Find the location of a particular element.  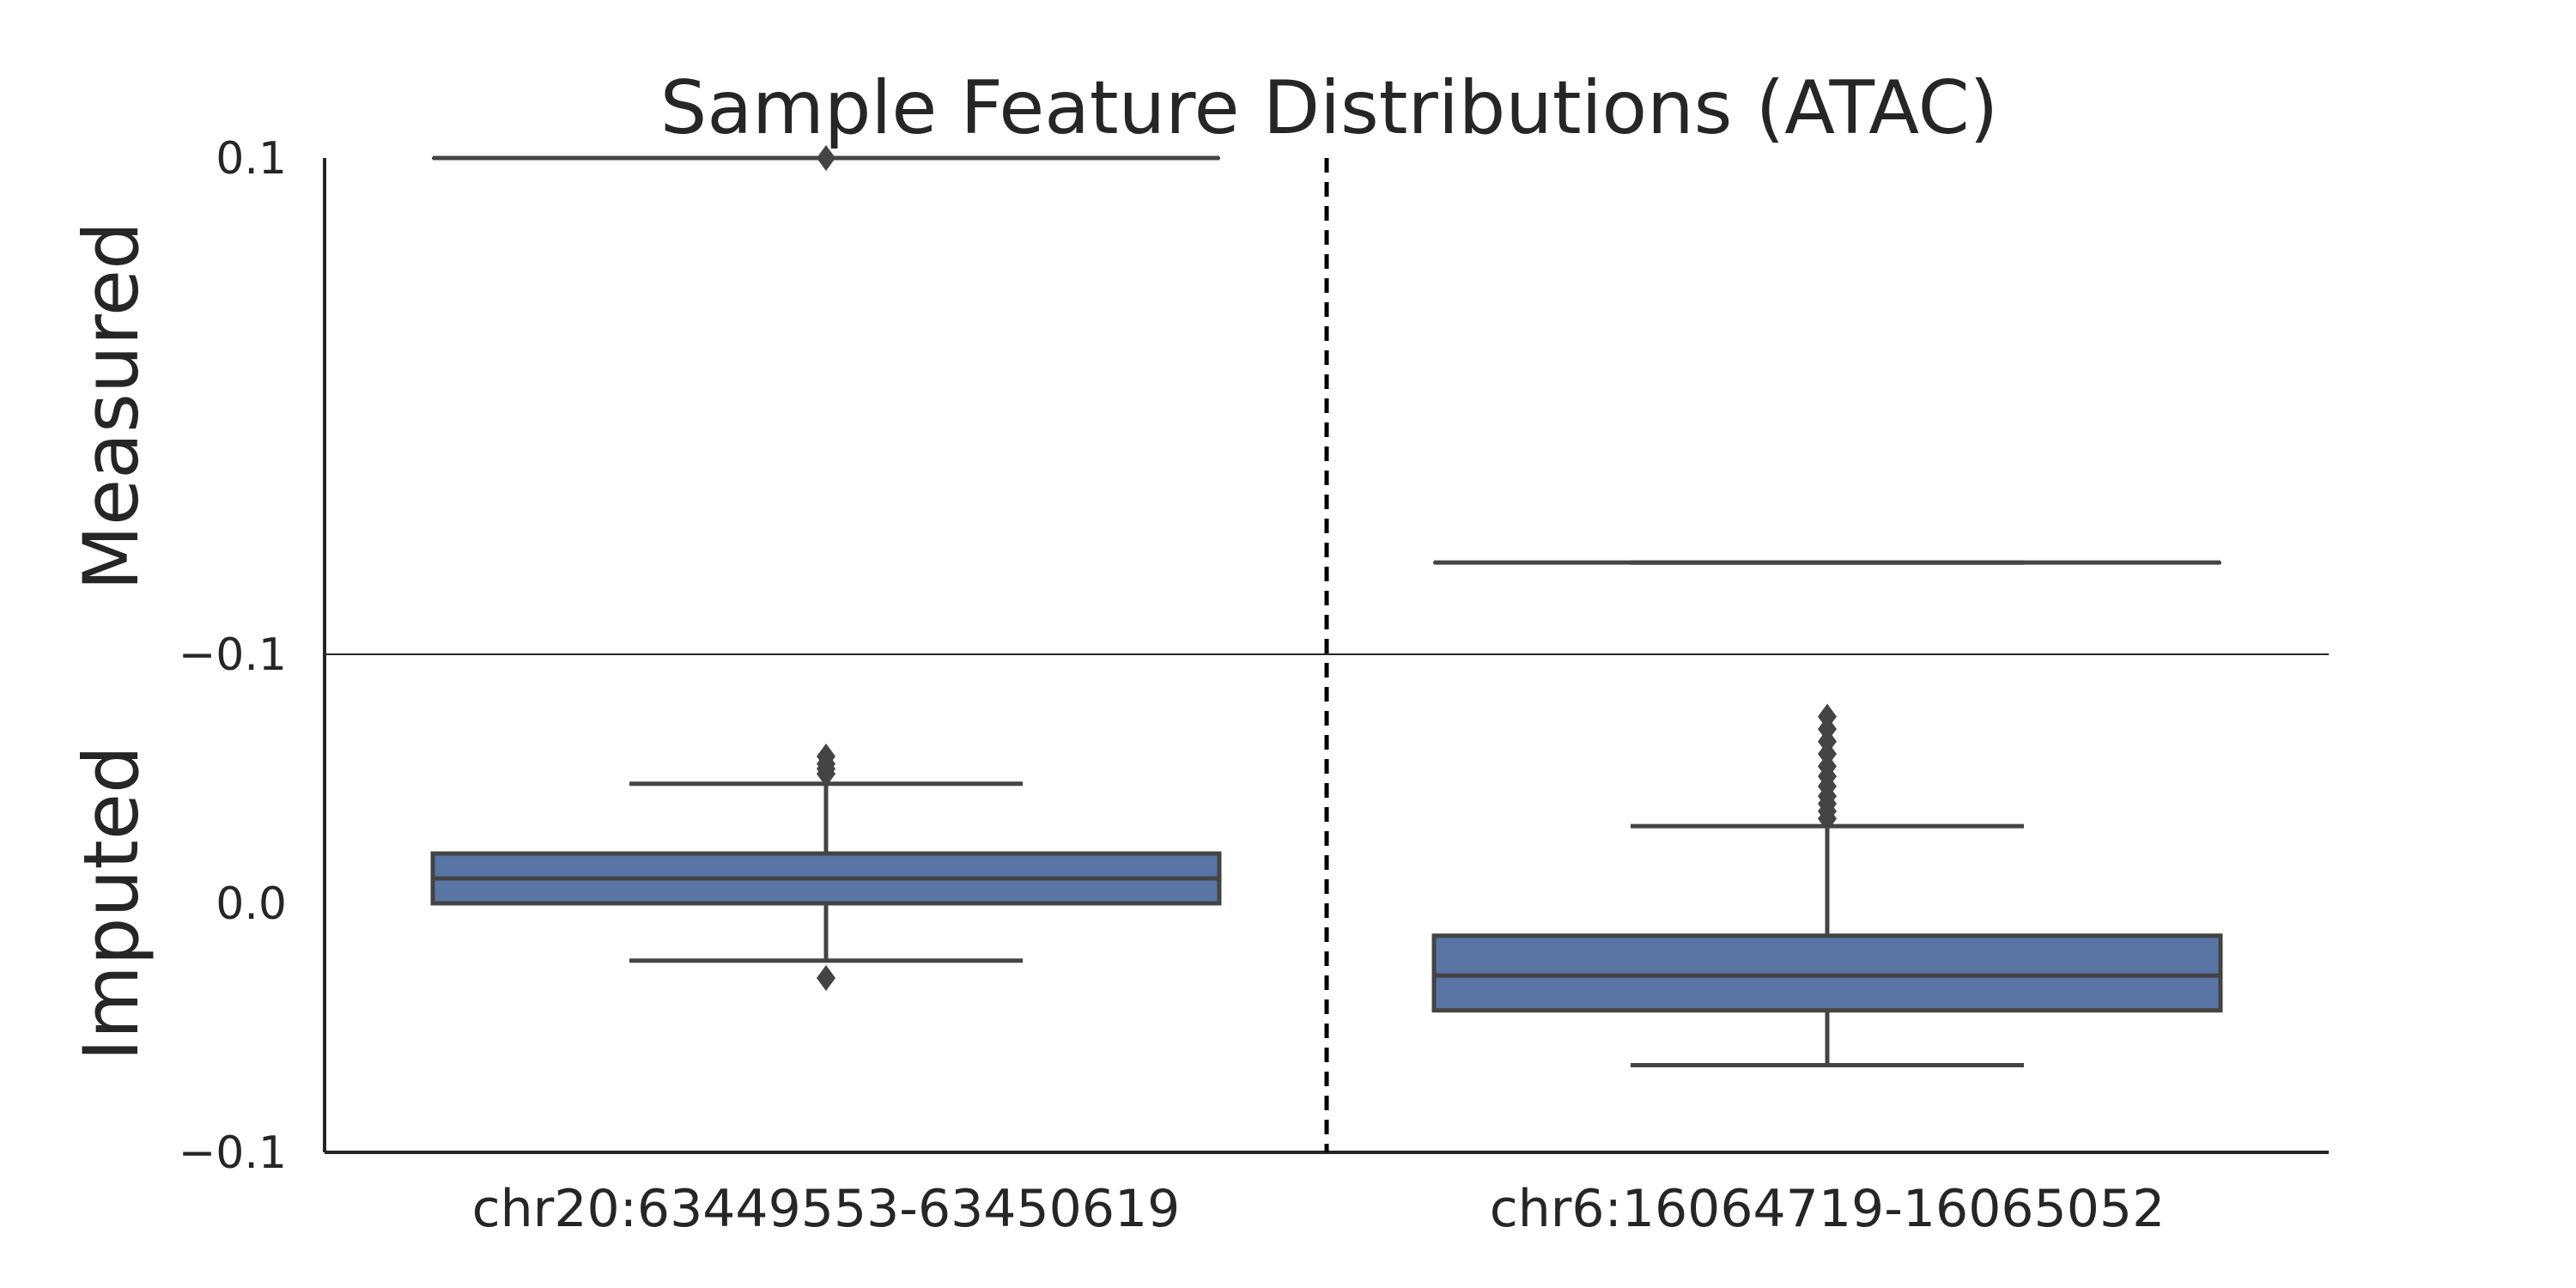

chart-title: Sample Feature Distributions (ATAC) is located at coordinates (1329, 108).